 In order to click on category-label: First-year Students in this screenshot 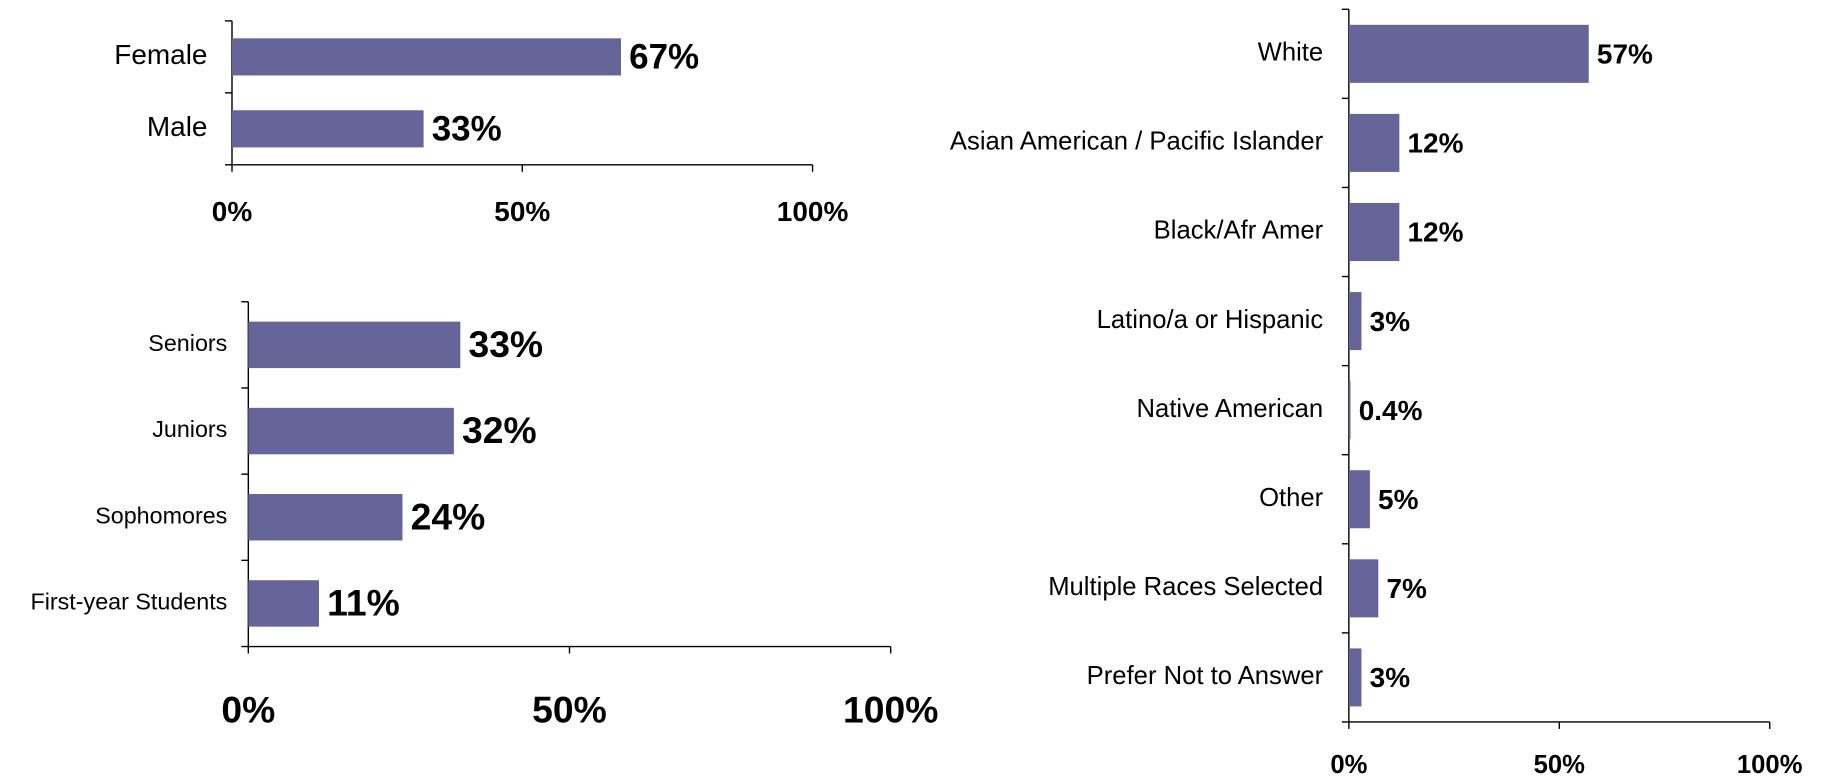, I will do `click(128, 602)`.